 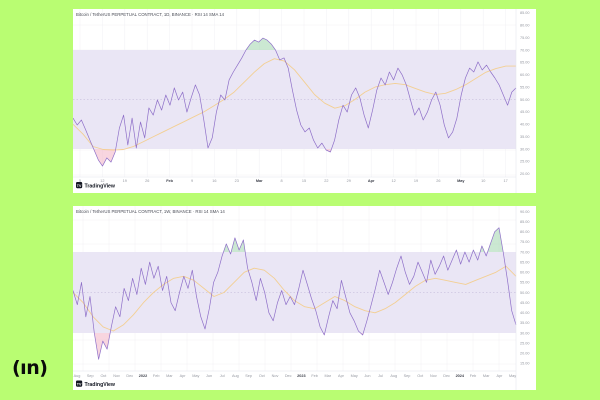 What do you see at coordinates (505, 181) in the screenshot?
I see `svg-text: 17` at bounding box center [505, 181].